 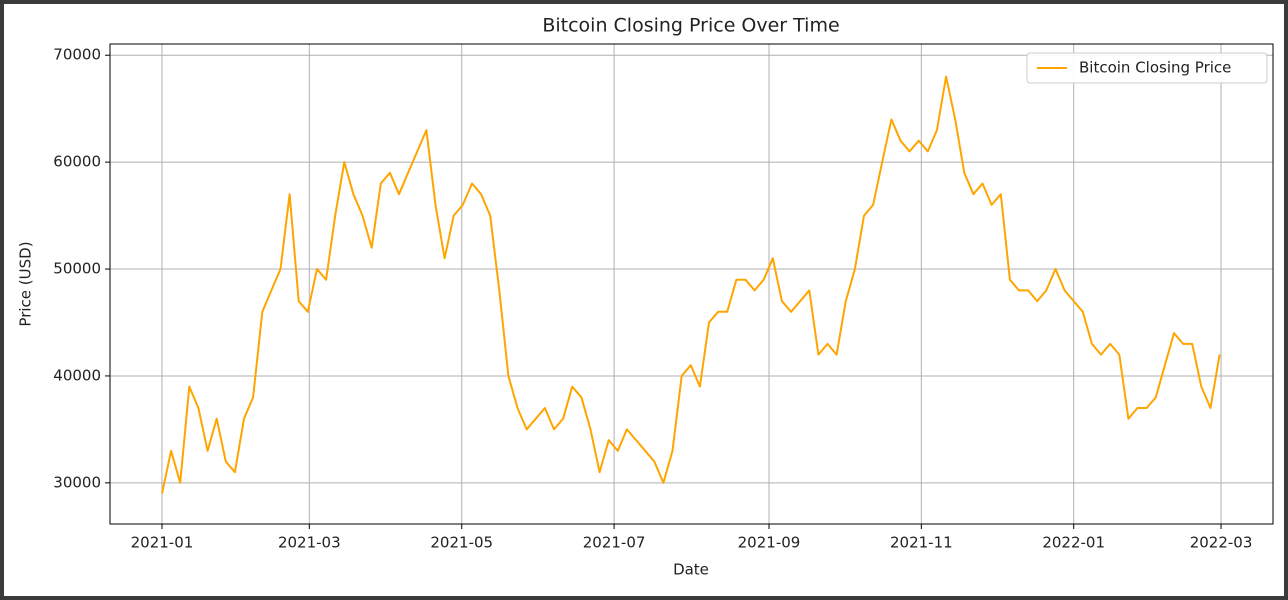 What do you see at coordinates (77, 162) in the screenshot?
I see `y-tick-label: 60000` at bounding box center [77, 162].